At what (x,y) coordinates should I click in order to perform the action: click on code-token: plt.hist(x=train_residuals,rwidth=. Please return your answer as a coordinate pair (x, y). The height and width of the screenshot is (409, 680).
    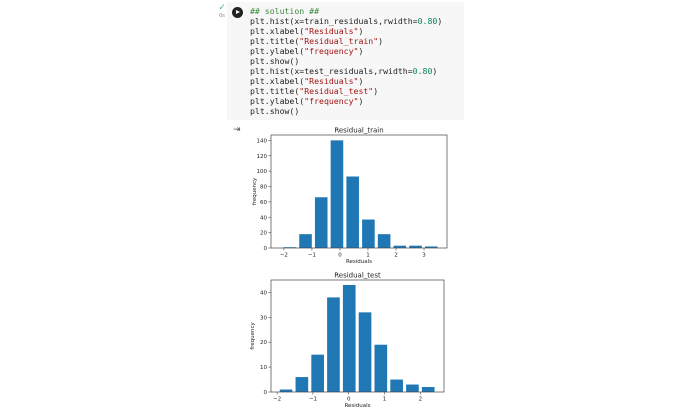
    Looking at the image, I should click on (334, 21).